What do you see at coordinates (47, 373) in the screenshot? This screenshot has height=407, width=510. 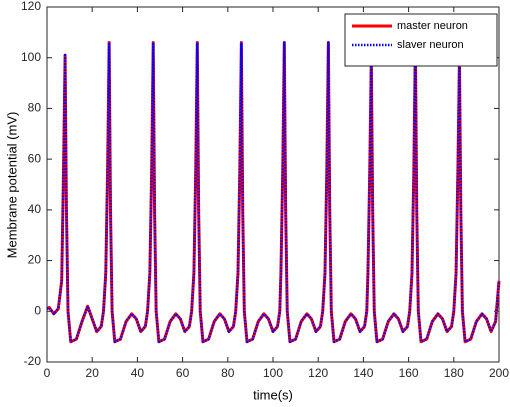 I see `x-tick-label: 0` at bounding box center [47, 373].